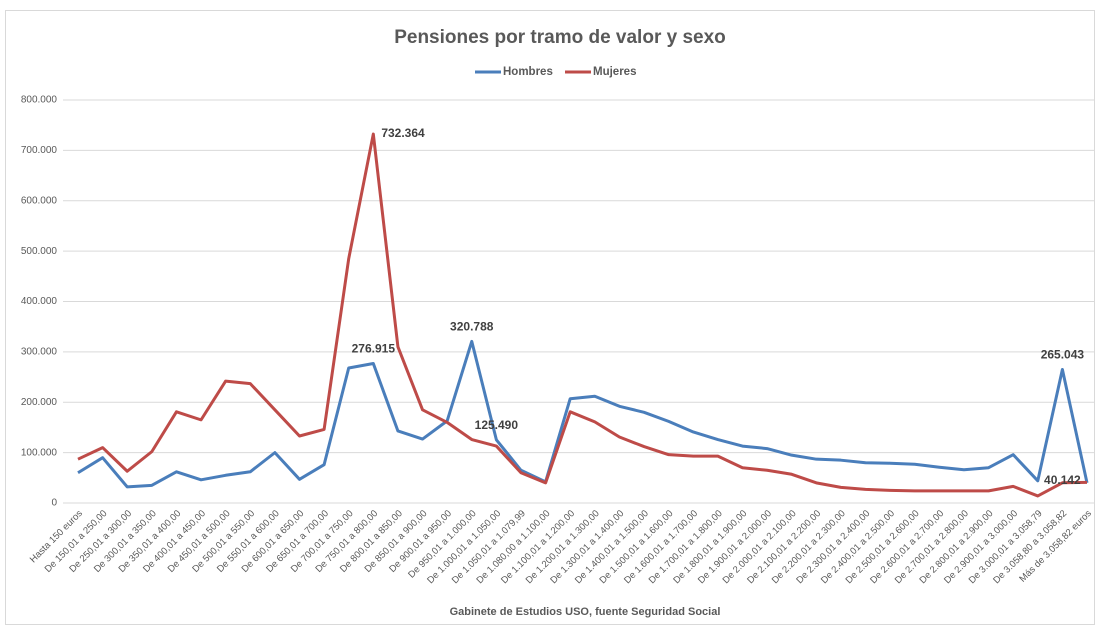 Image resolution: width=1101 pixels, height=630 pixels. What do you see at coordinates (374, 349) in the screenshot?
I see `data-label: 276.915` at bounding box center [374, 349].